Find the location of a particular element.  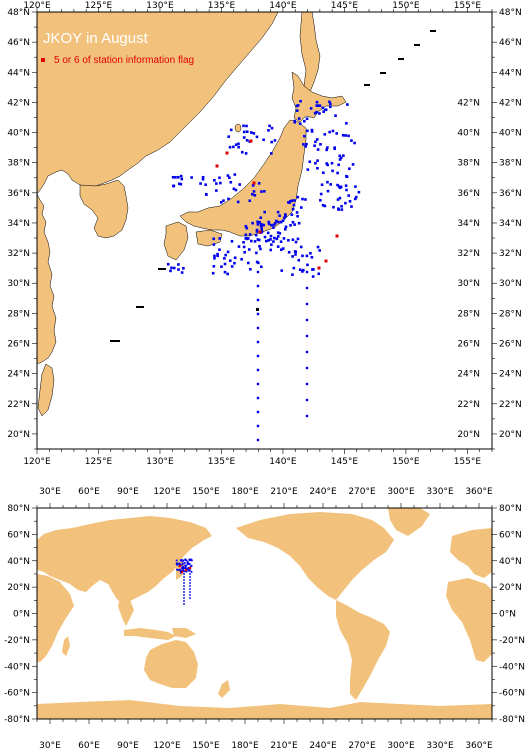

global-lon-label-top: 240°E is located at coordinates (323, 492).